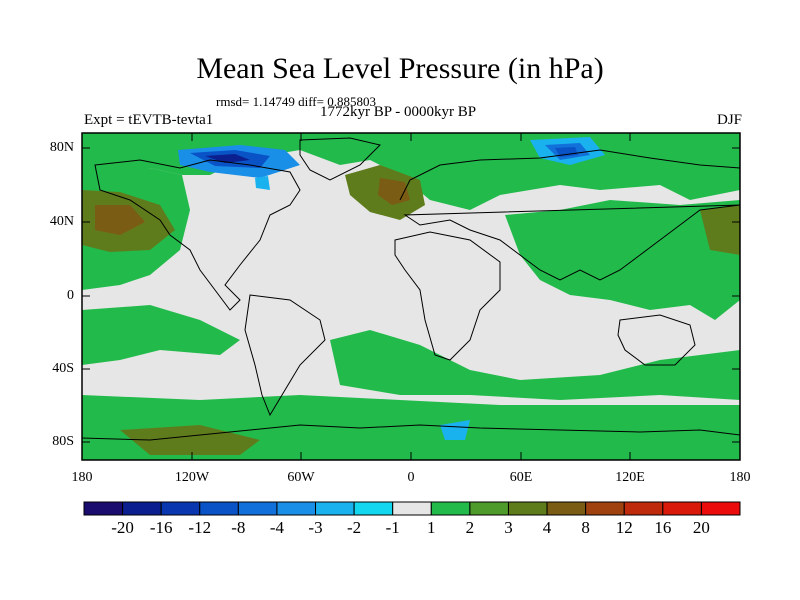  Describe the element at coordinates (315, 527) in the screenshot. I see `colorbar-label: -3` at that location.